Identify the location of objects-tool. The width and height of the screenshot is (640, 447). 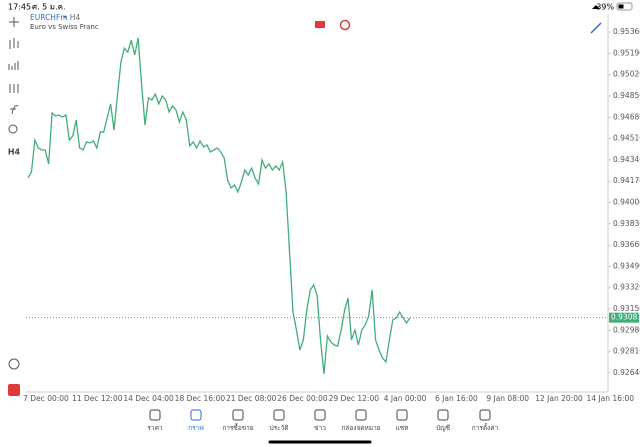
(13, 129).